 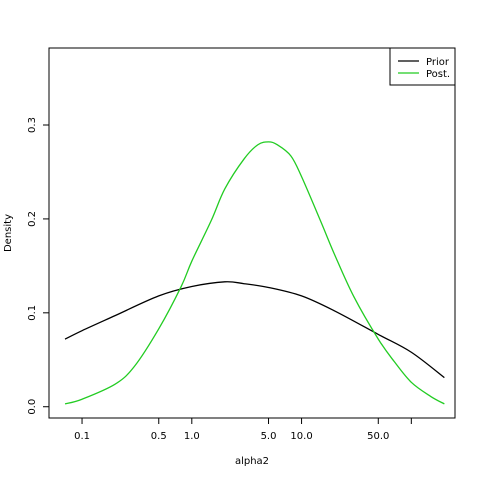 I want to click on legend-box, so click(x=422, y=66).